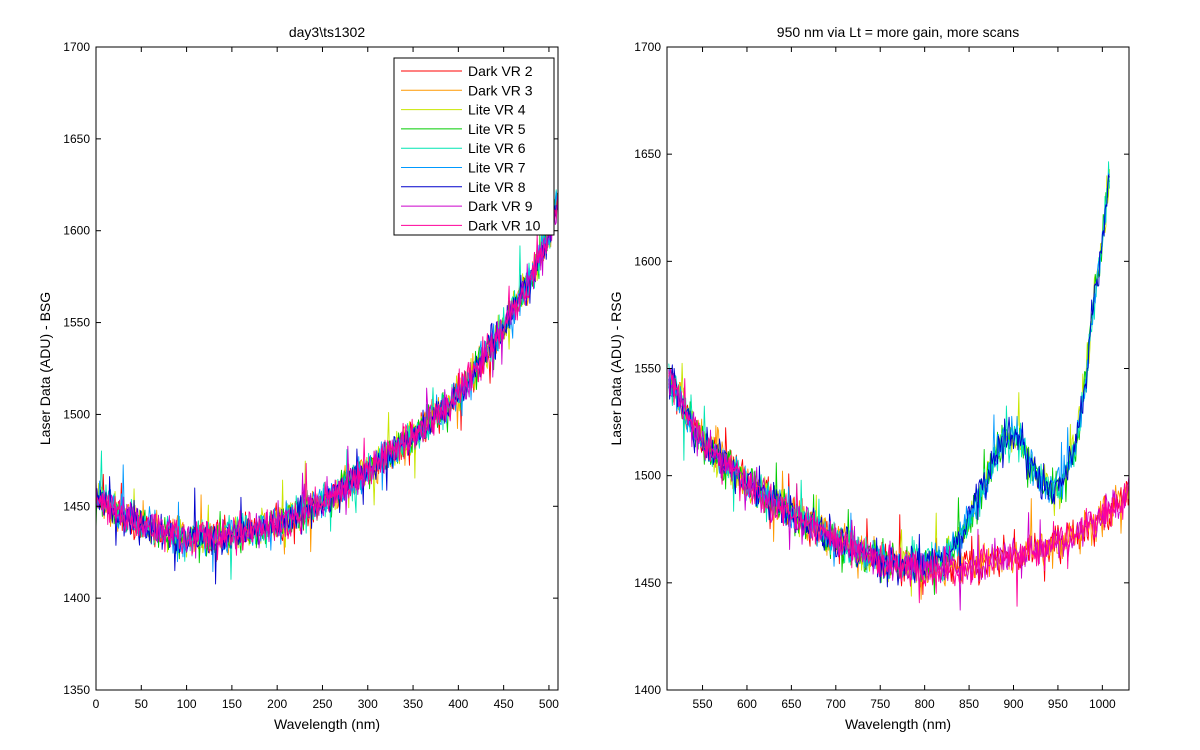 The width and height of the screenshot is (1200, 750). I want to click on left-x-tick-label: 50, so click(142, 704).